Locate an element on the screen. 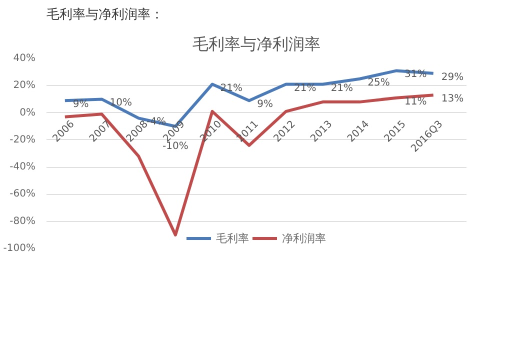  text: 毛利率与净利润率： is located at coordinates (105, 14).